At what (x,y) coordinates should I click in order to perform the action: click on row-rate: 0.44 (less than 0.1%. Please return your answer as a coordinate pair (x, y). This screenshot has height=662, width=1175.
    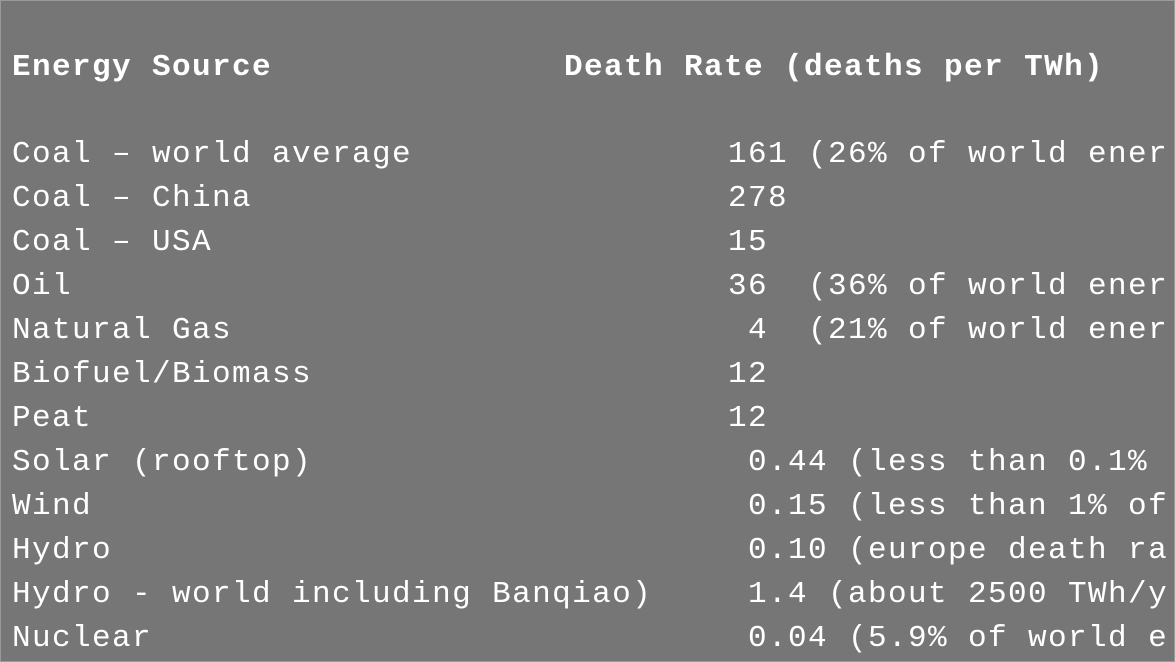
    Looking at the image, I should click on (948, 462).